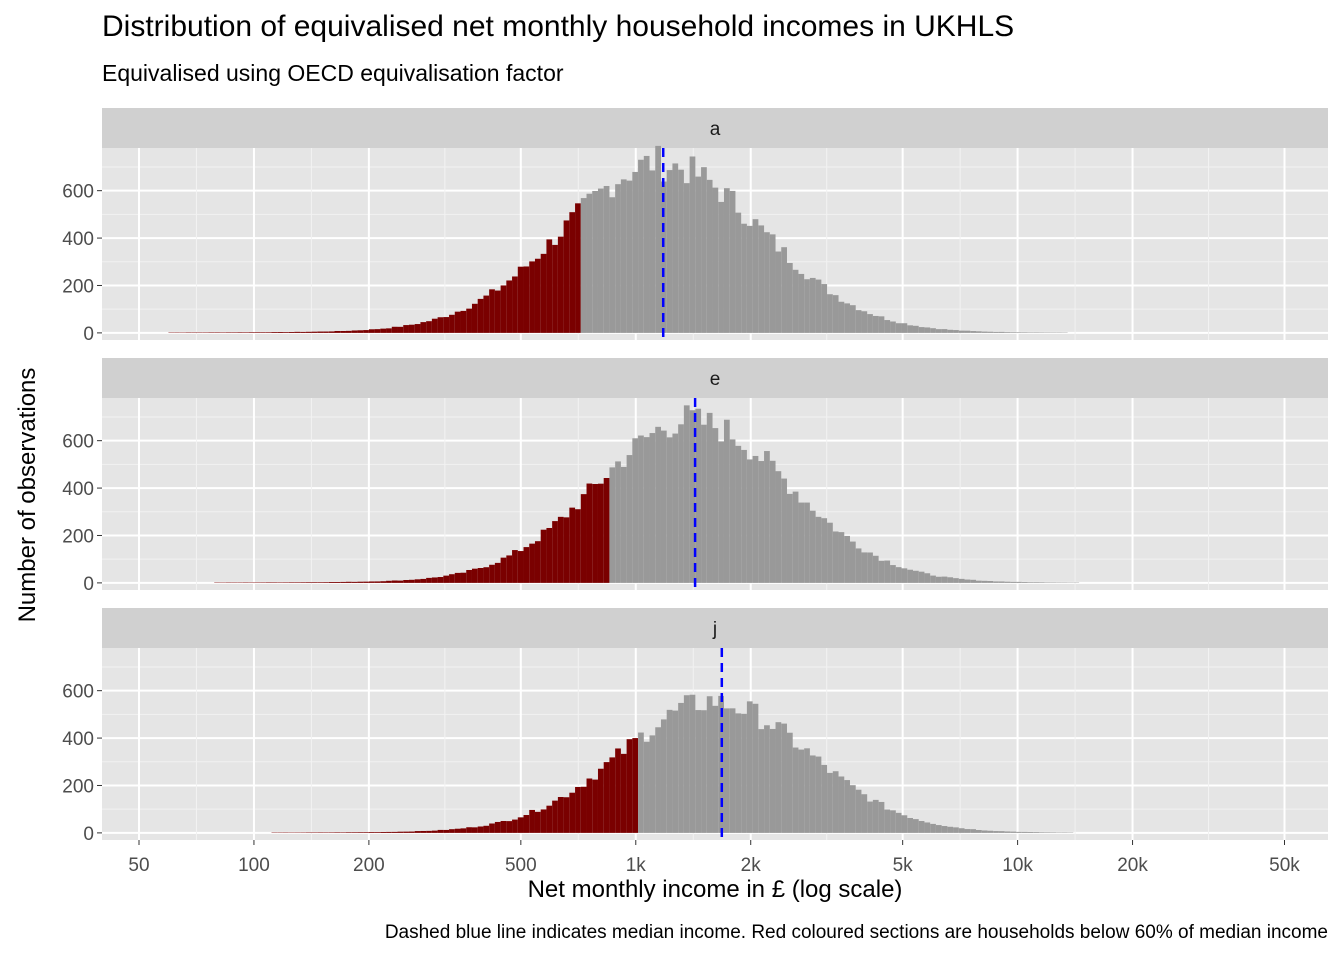  Describe the element at coordinates (903, 865) in the screenshot. I see `x-tick-label: 5k` at that location.